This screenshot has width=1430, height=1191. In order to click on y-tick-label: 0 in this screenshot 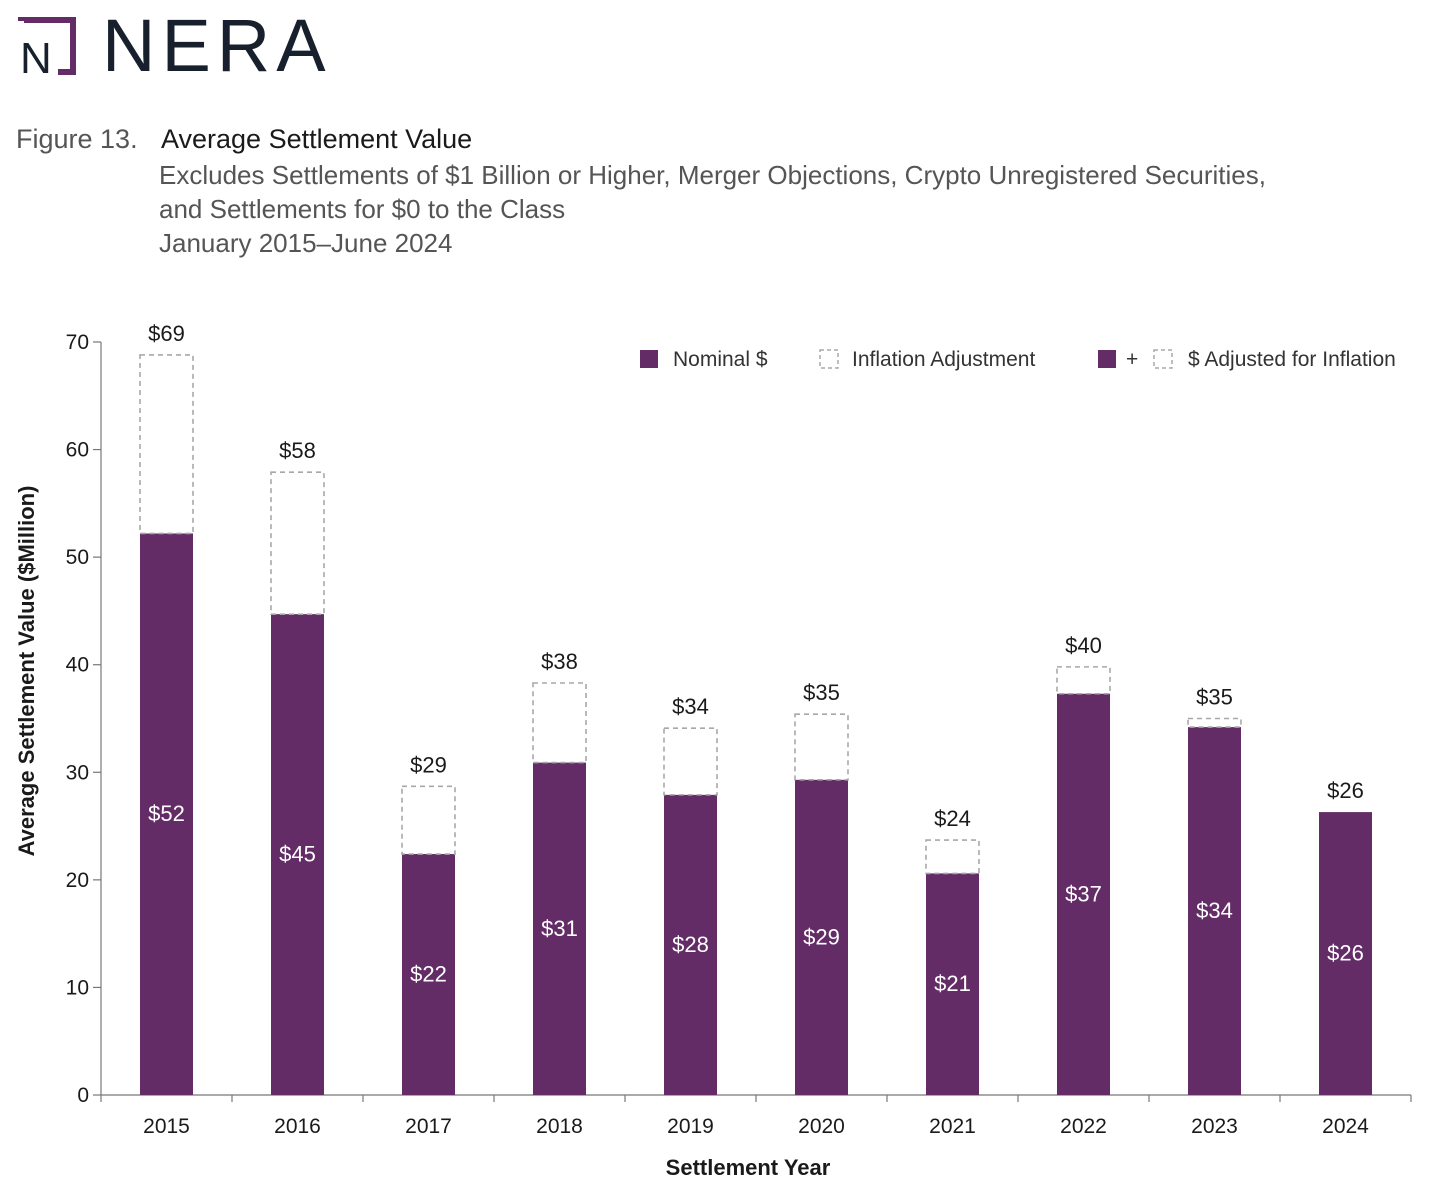, I will do `click(83, 1095)`.